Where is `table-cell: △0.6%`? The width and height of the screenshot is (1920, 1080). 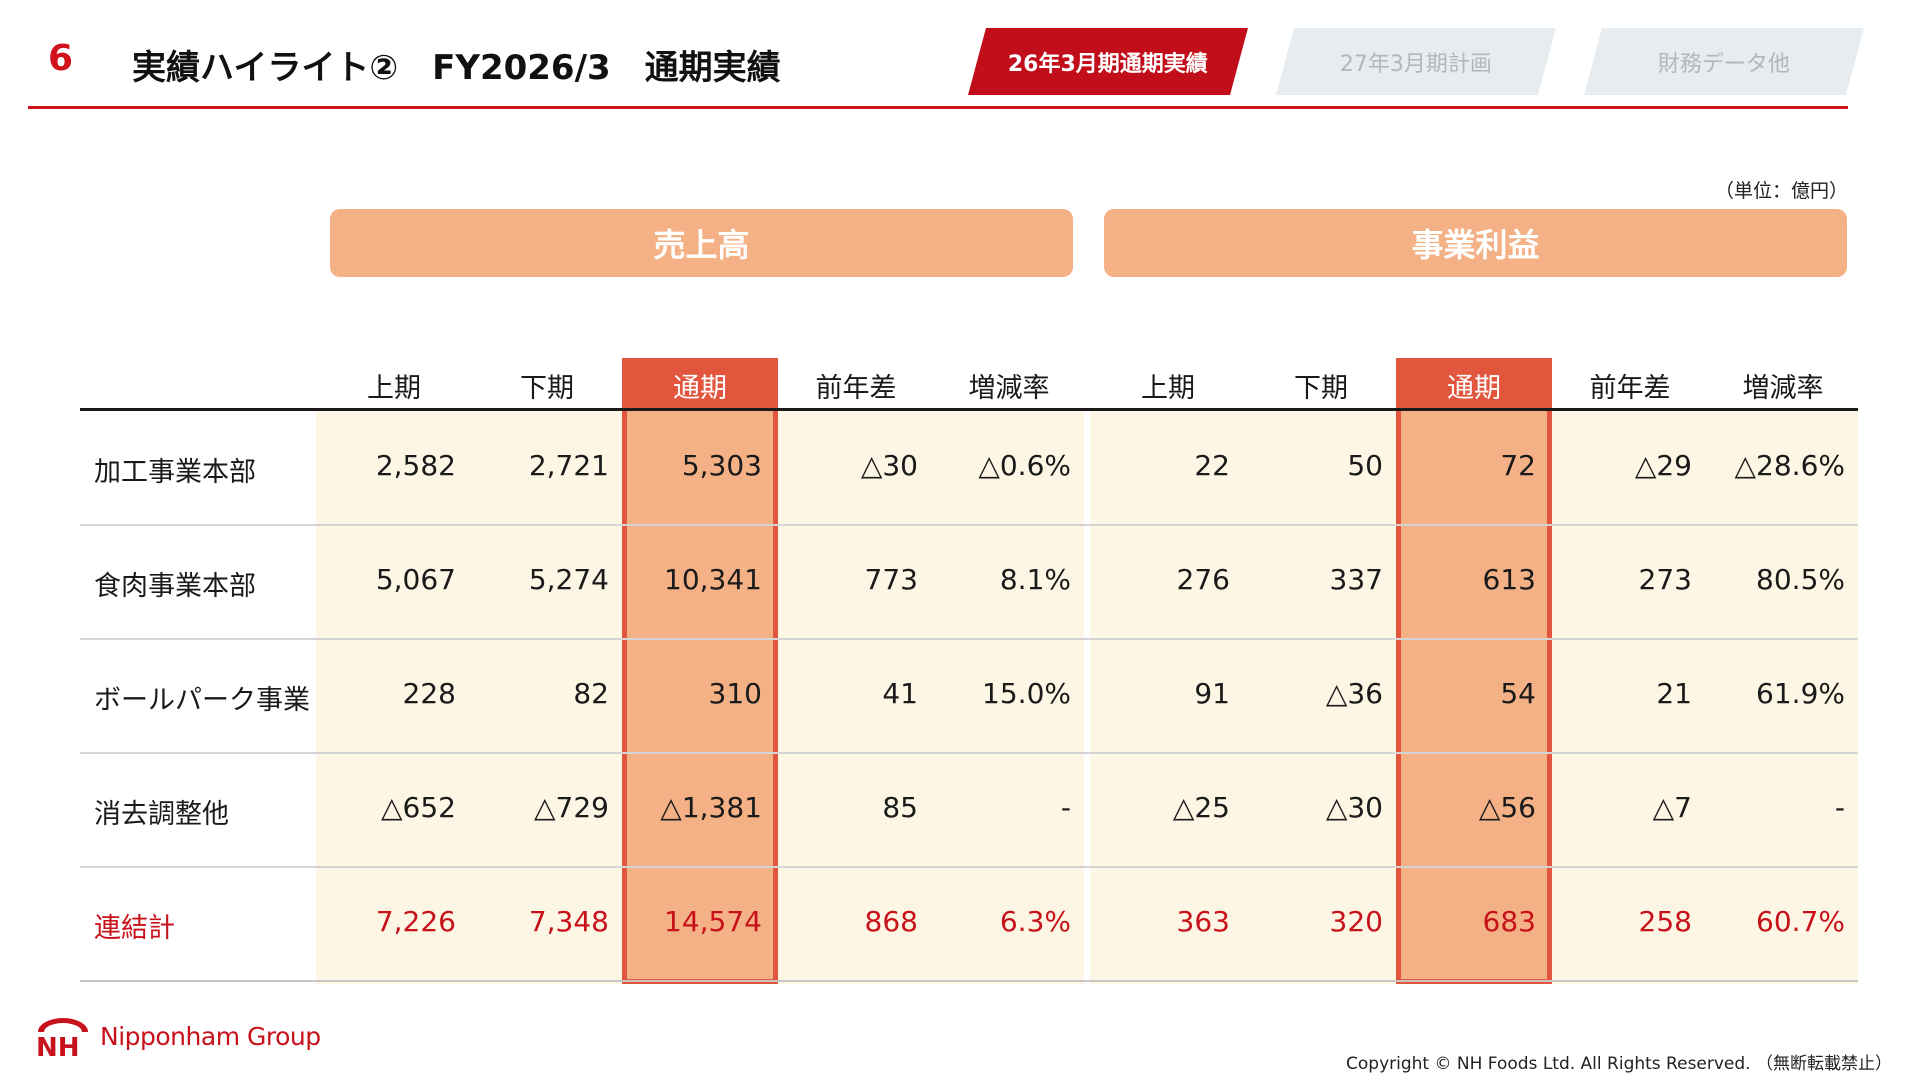
table-cell: △0.6% is located at coordinates (1024, 465).